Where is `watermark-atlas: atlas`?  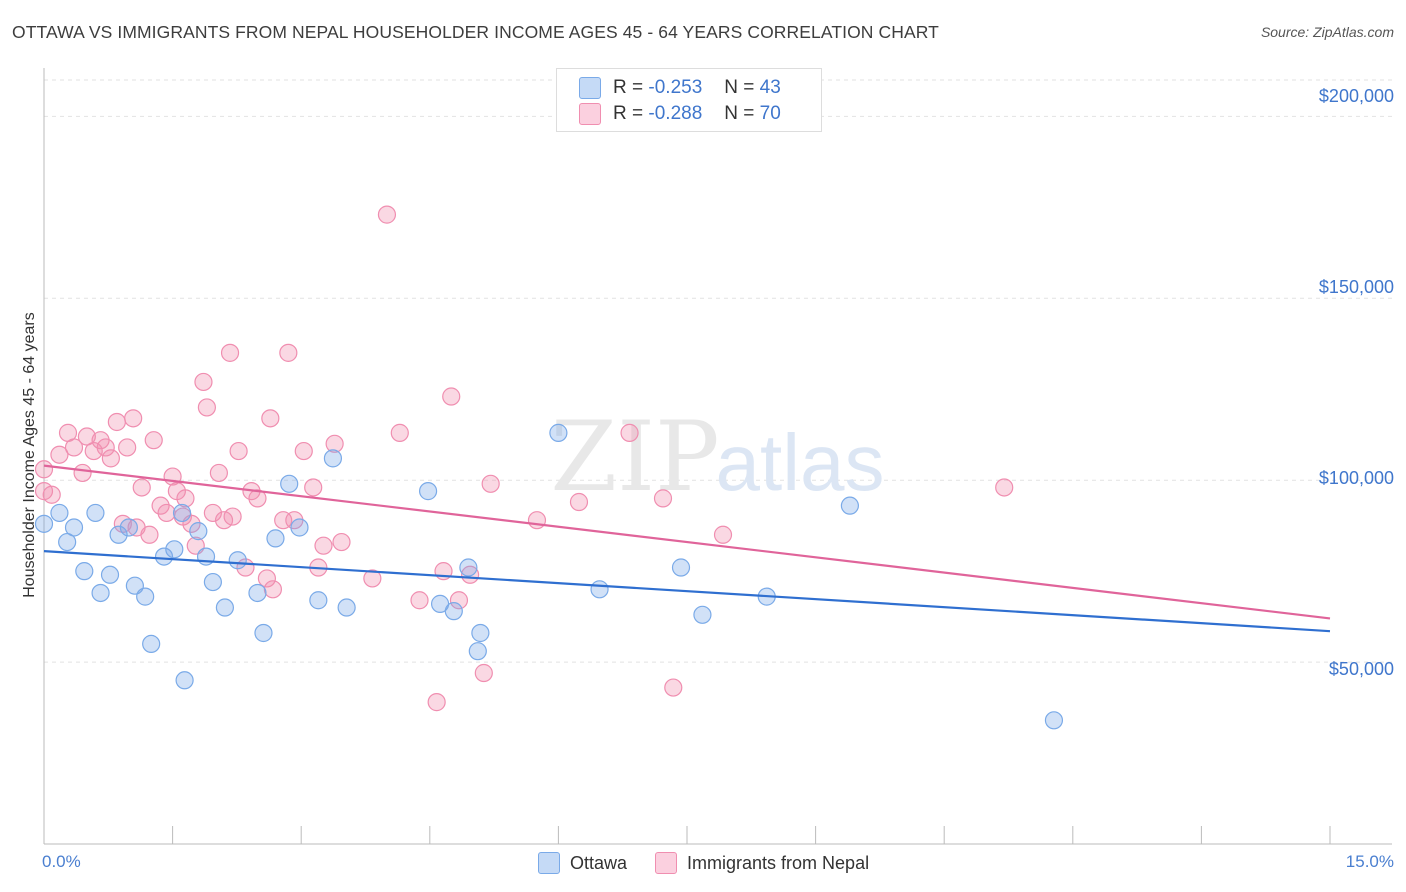
watermark-atlas: atlas is located at coordinates (800, 462).